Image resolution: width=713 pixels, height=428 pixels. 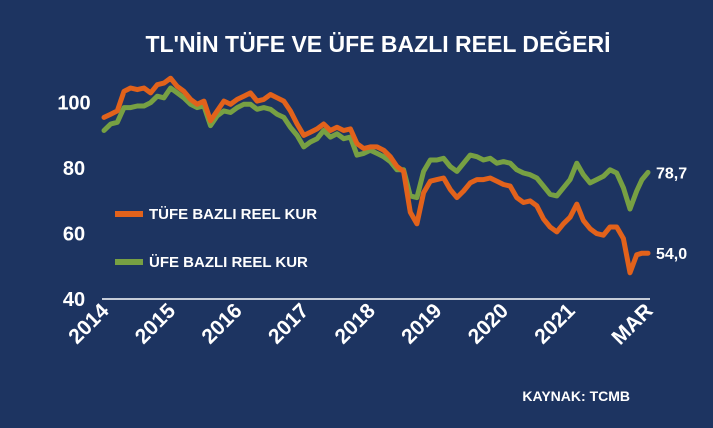 What do you see at coordinates (377, 43) in the screenshot?
I see `chart-title: TL'NİN TÜFE VE ÜFE BAZLI REEL DEĞERİ` at bounding box center [377, 43].